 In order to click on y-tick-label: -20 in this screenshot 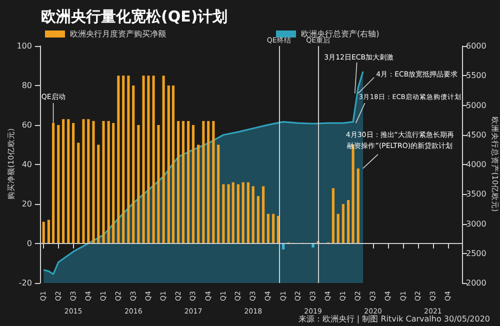, I will do `click(25, 283)`.